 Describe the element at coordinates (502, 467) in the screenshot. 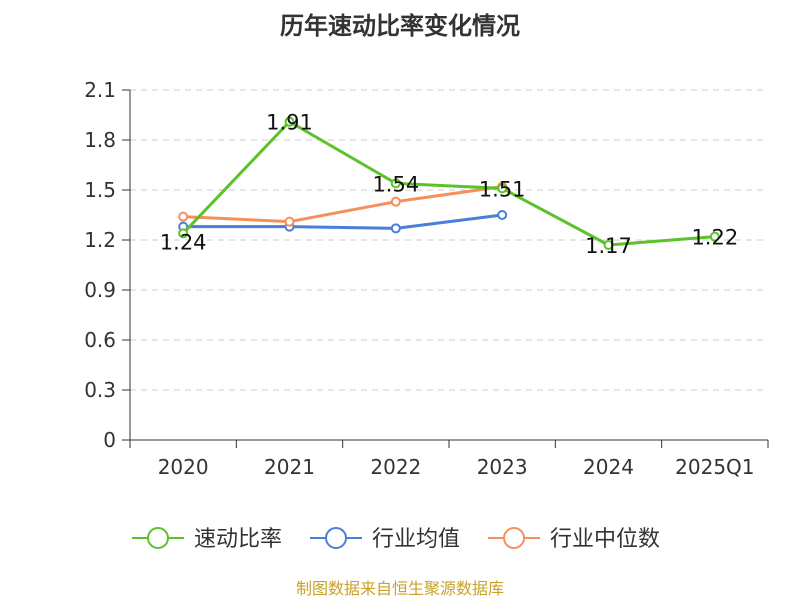

I see `x-tick-label: 2023` at that location.